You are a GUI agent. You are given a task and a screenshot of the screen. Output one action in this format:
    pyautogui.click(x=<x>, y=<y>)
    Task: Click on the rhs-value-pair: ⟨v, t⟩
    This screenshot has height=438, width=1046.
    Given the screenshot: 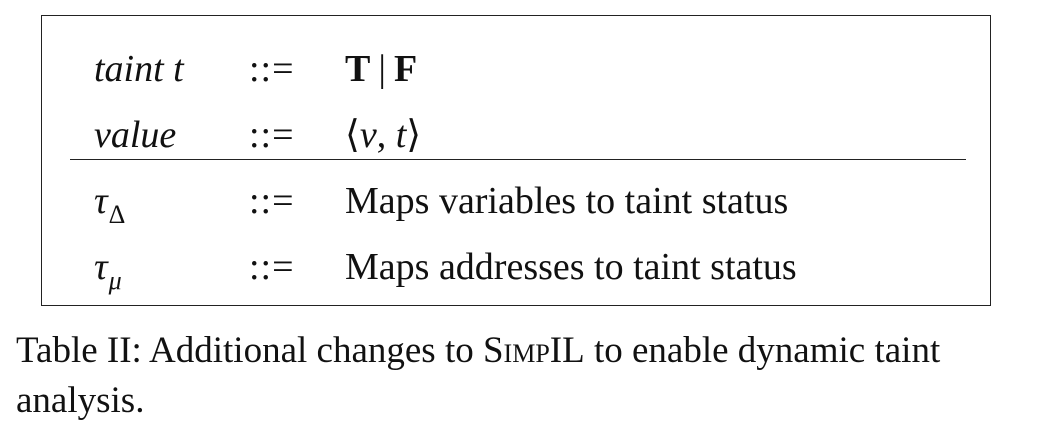 What is the action you would take?
    pyautogui.click(x=383, y=135)
    